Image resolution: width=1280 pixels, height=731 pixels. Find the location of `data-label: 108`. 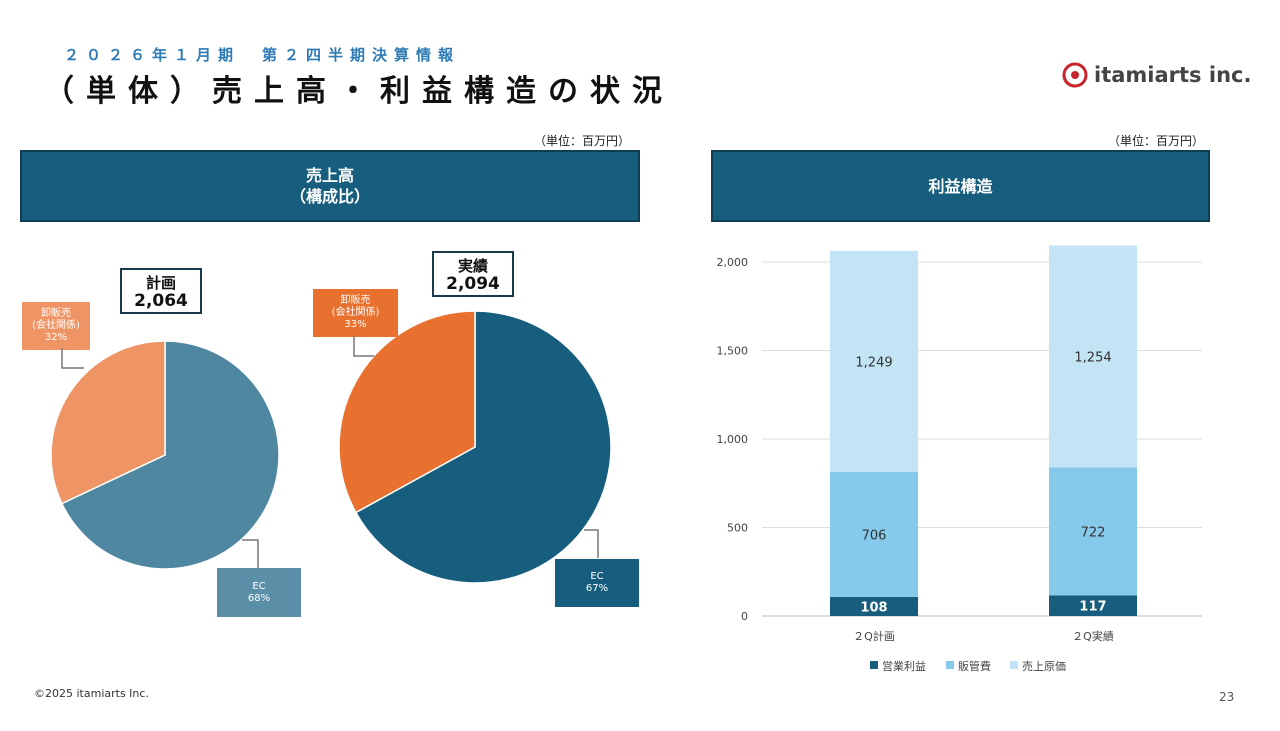

data-label: 108 is located at coordinates (873, 607).